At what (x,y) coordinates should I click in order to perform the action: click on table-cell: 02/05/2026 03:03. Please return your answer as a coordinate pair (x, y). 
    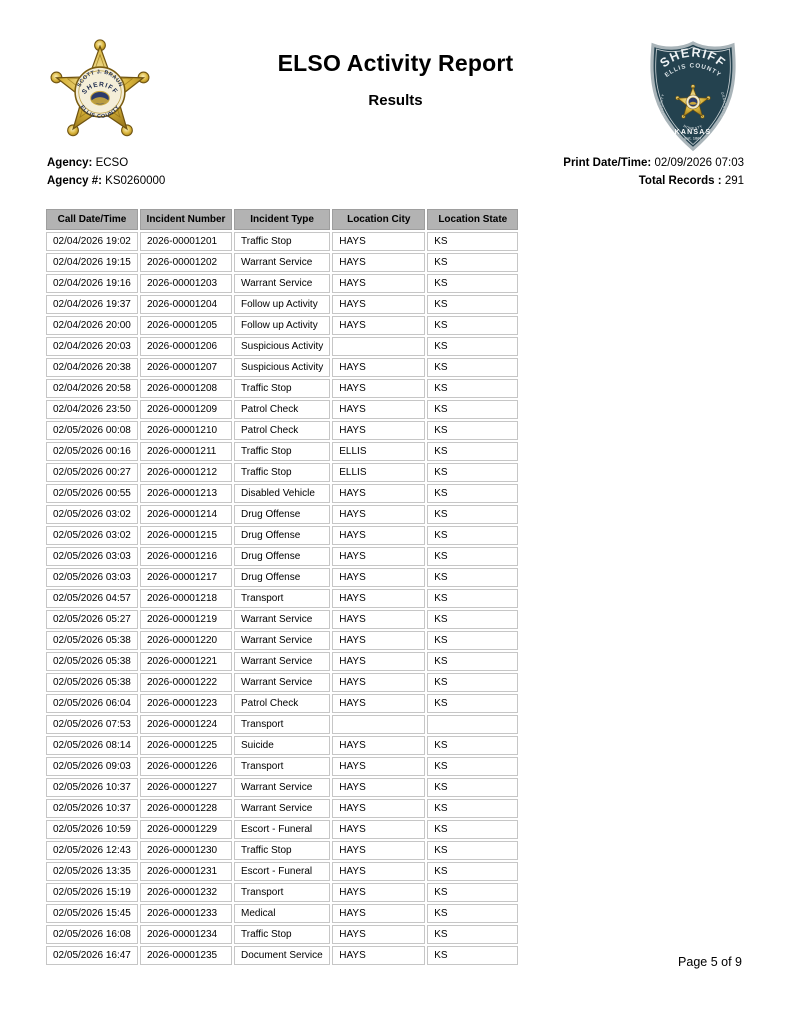
    Looking at the image, I should click on (92, 556).